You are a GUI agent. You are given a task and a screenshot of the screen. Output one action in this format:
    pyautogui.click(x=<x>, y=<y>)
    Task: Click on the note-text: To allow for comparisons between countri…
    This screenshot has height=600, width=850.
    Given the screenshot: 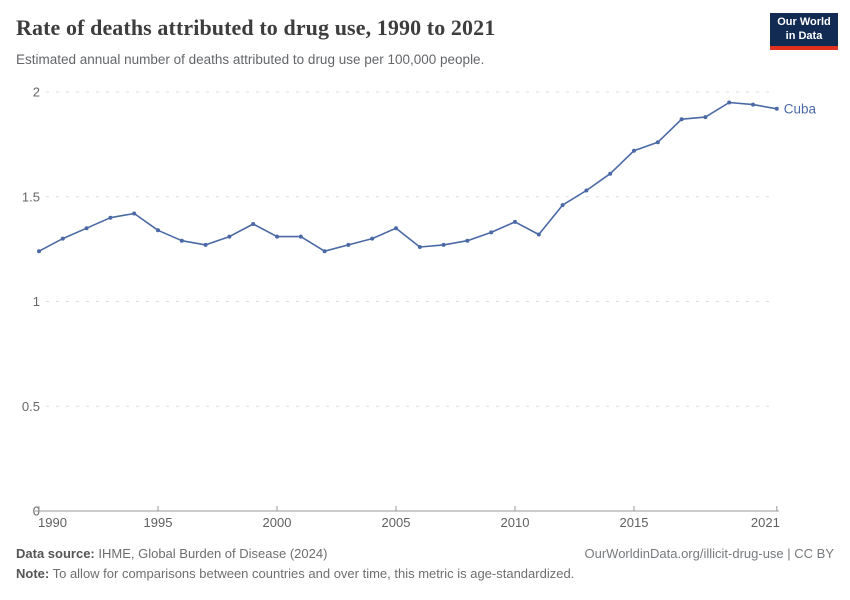 What is the action you would take?
    pyautogui.click(x=312, y=573)
    